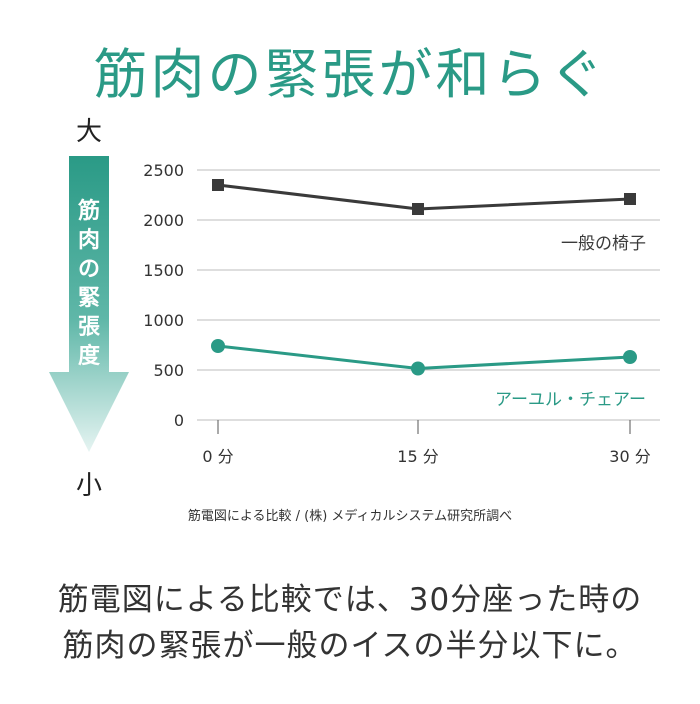 The width and height of the screenshot is (700, 704). What do you see at coordinates (217, 456) in the screenshot?
I see `x-tick-label: 0 分` at bounding box center [217, 456].